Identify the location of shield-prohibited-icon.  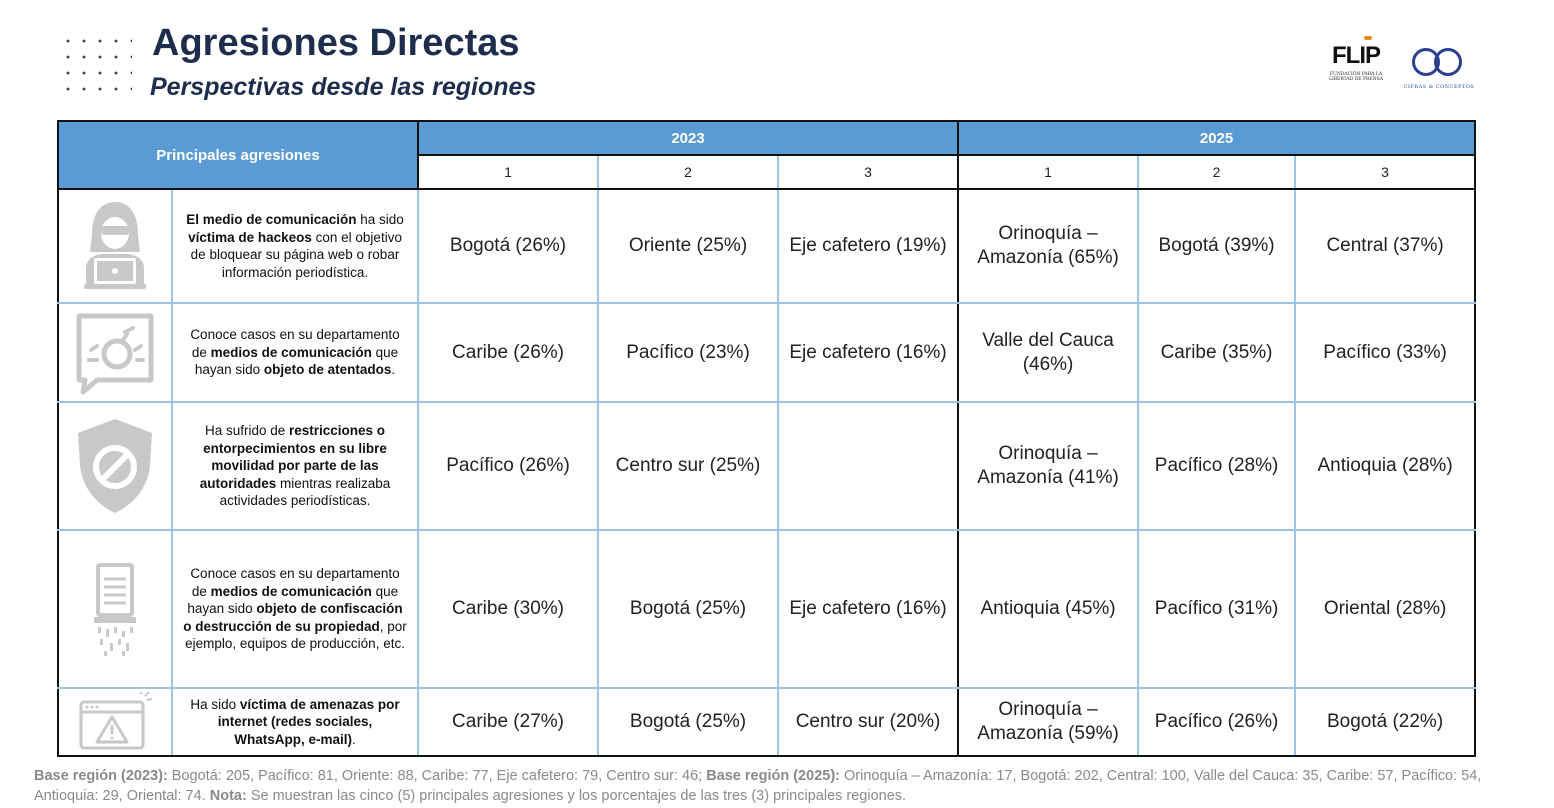
(115, 466).